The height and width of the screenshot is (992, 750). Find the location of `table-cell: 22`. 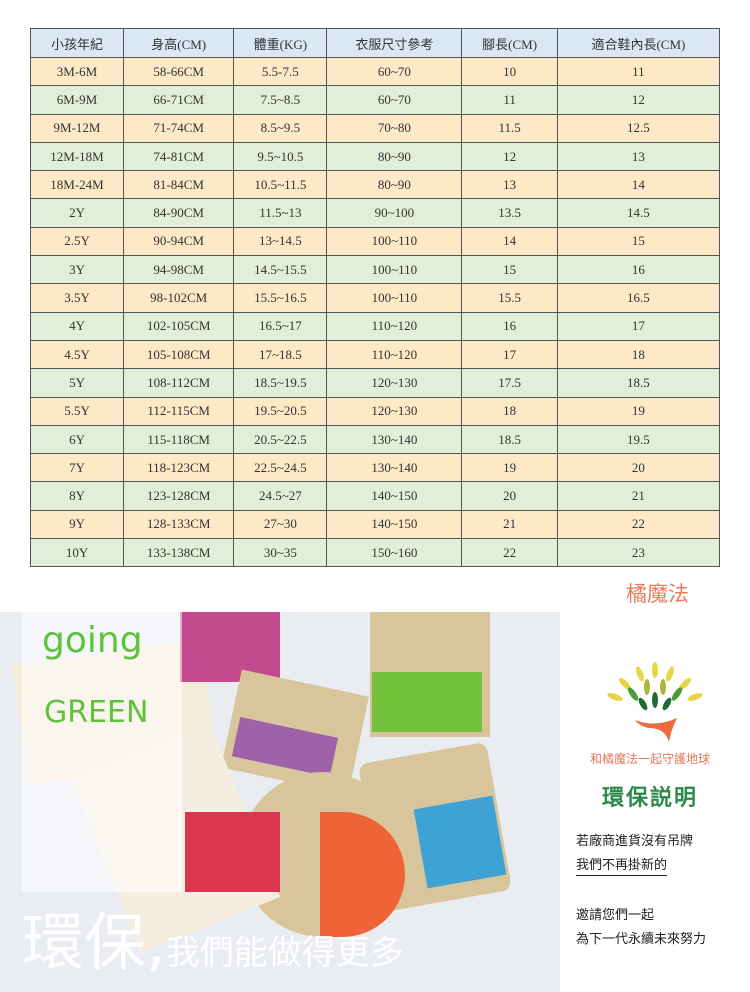

table-cell: 22 is located at coordinates (509, 553).